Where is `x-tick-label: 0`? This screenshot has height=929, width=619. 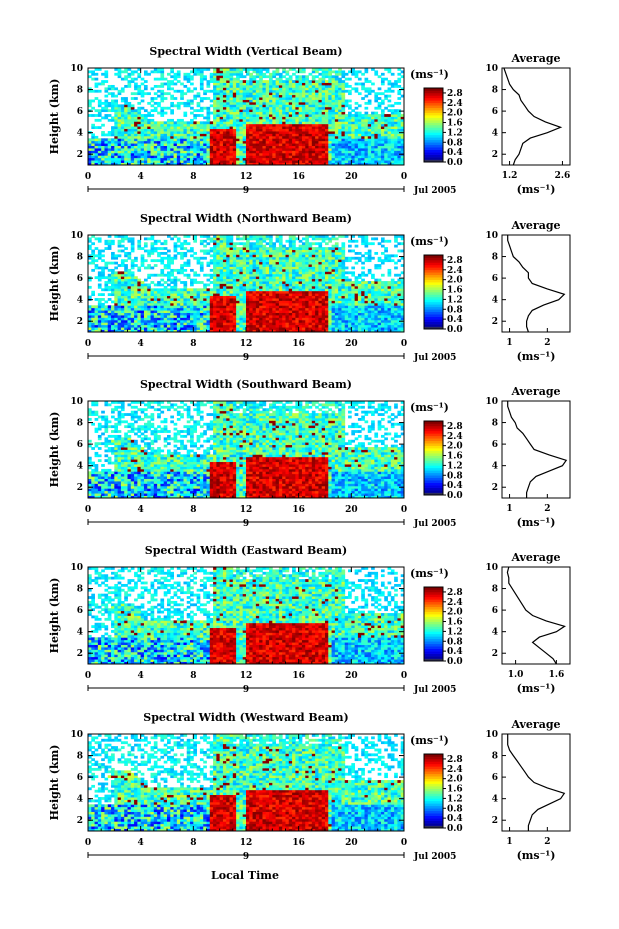 x-tick-label: 0 is located at coordinates (88, 177).